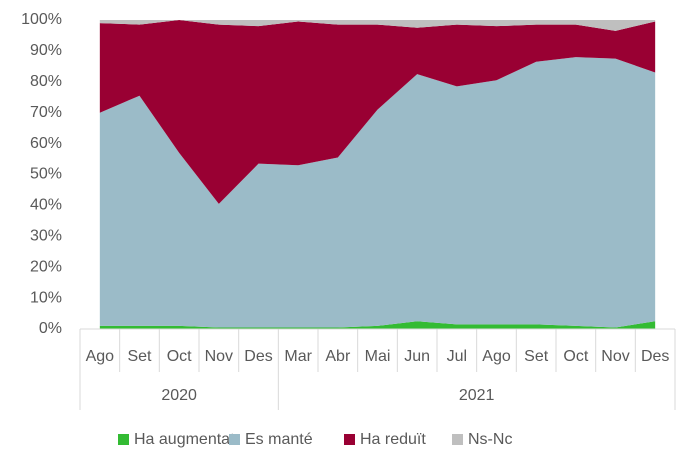 The height and width of the screenshot is (454, 678). What do you see at coordinates (184, 439) in the screenshot?
I see `legend-label: Ha augmentat` at bounding box center [184, 439].